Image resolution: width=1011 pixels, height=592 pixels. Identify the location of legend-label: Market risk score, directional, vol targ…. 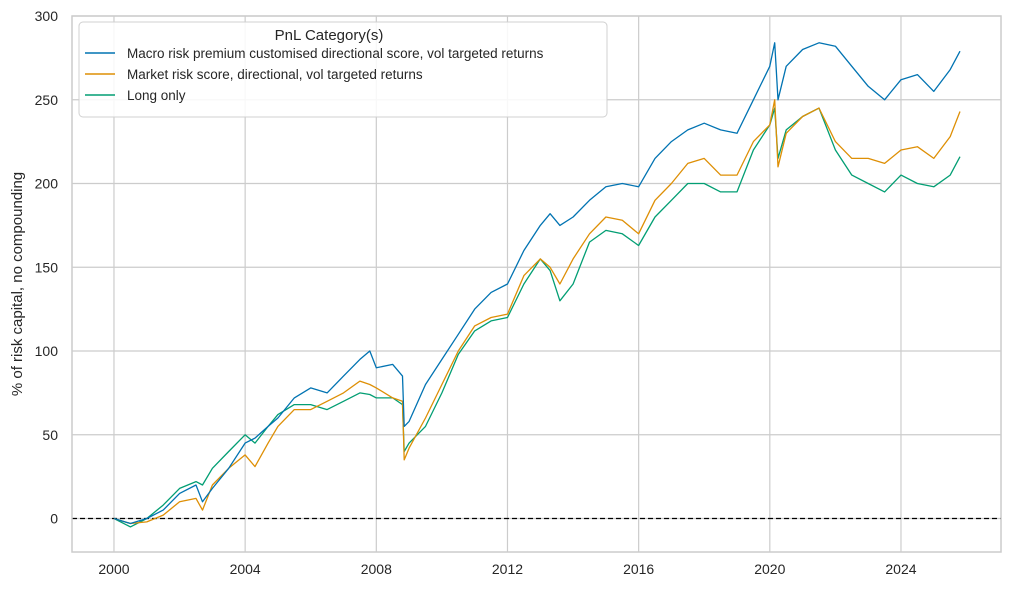
(275, 74).